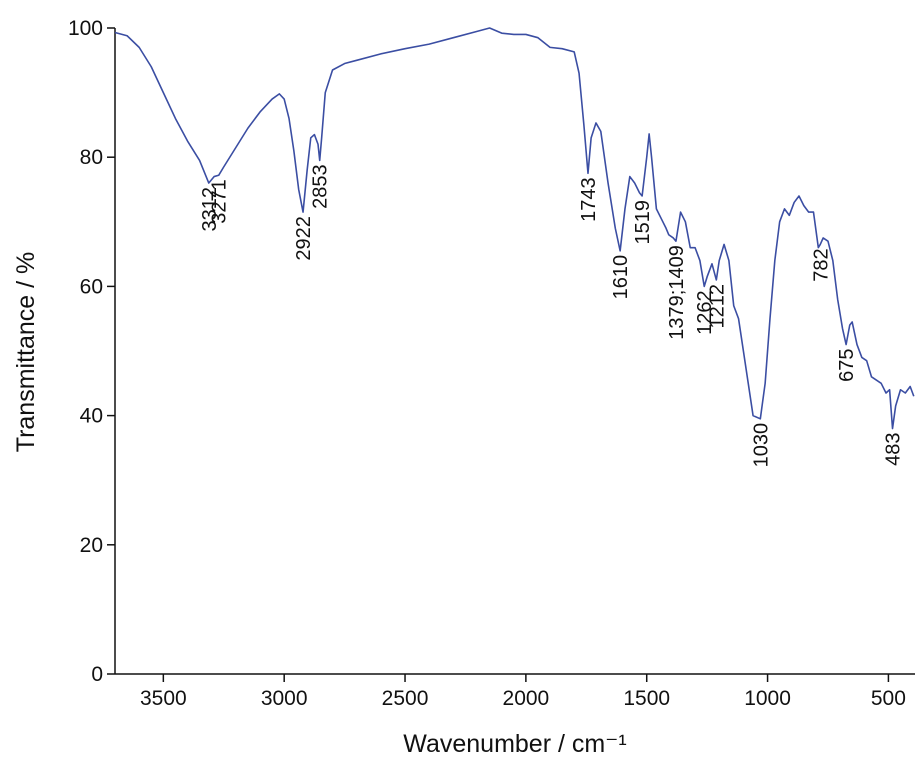 This screenshot has width=922, height=772. I want to click on x-tick-label: 2000, so click(526, 698).